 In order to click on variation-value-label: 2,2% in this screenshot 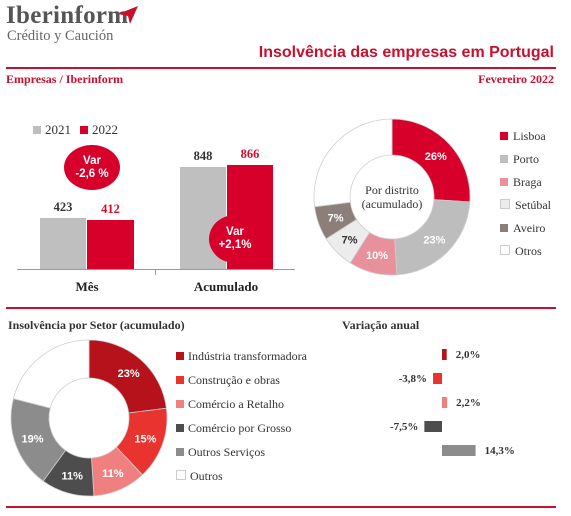, I will do `click(468, 403)`.